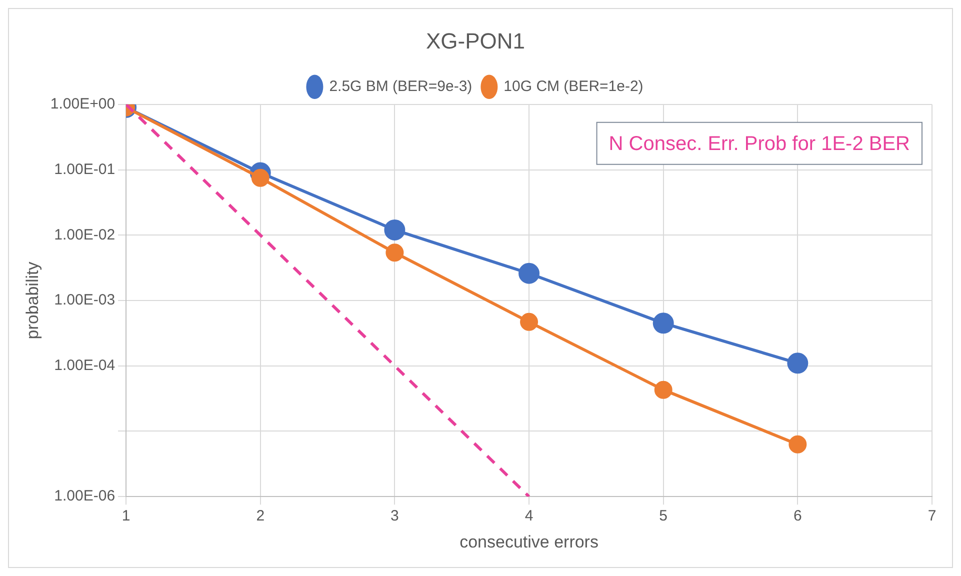  Describe the element at coordinates (759, 143) in the screenshot. I see `annotation: N Consec. Err. Prob for 1E-2 BER` at that location.